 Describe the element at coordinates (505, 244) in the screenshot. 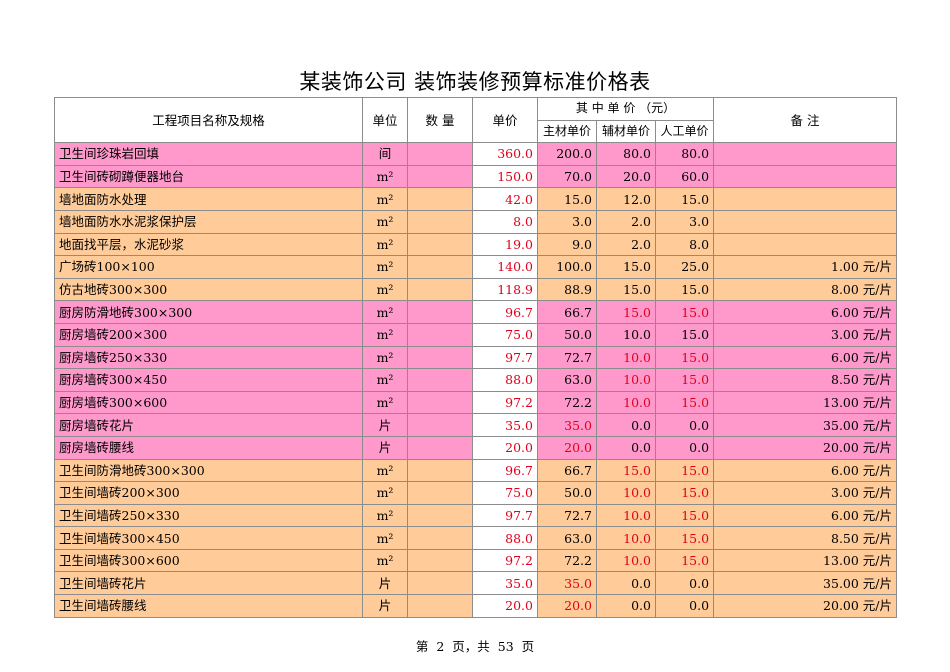

I see `cell-price: 19.0` at that location.